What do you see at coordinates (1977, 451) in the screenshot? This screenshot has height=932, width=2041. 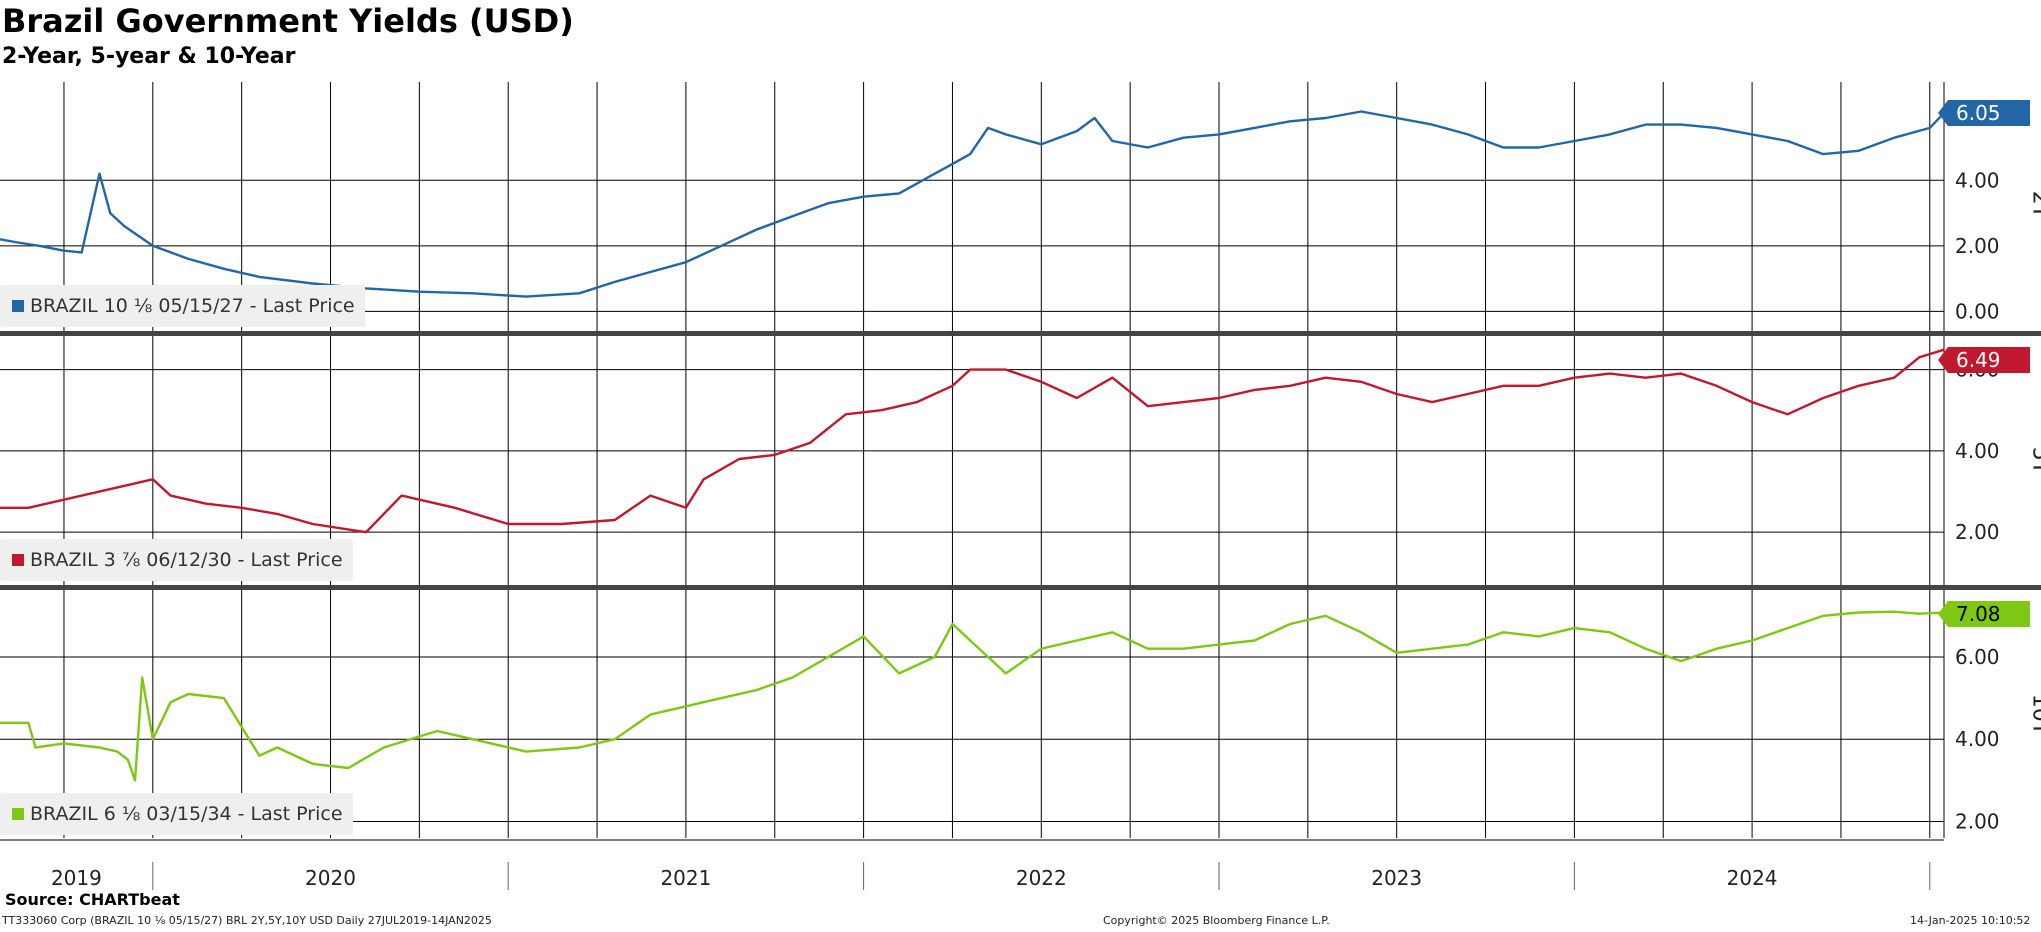 I see `y-tick-label-5Y-1: 4.00` at bounding box center [1977, 451].